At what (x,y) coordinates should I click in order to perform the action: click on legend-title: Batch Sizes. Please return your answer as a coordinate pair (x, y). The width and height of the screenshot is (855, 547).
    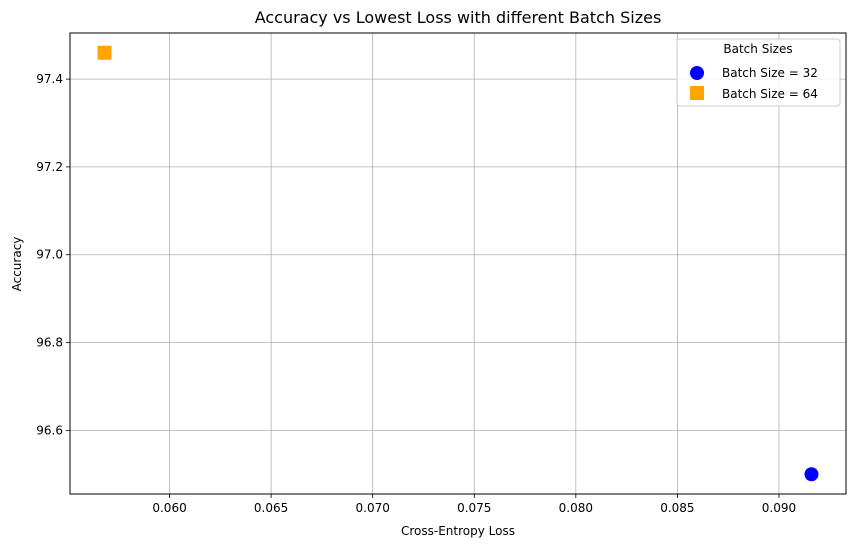
    Looking at the image, I should click on (757, 49).